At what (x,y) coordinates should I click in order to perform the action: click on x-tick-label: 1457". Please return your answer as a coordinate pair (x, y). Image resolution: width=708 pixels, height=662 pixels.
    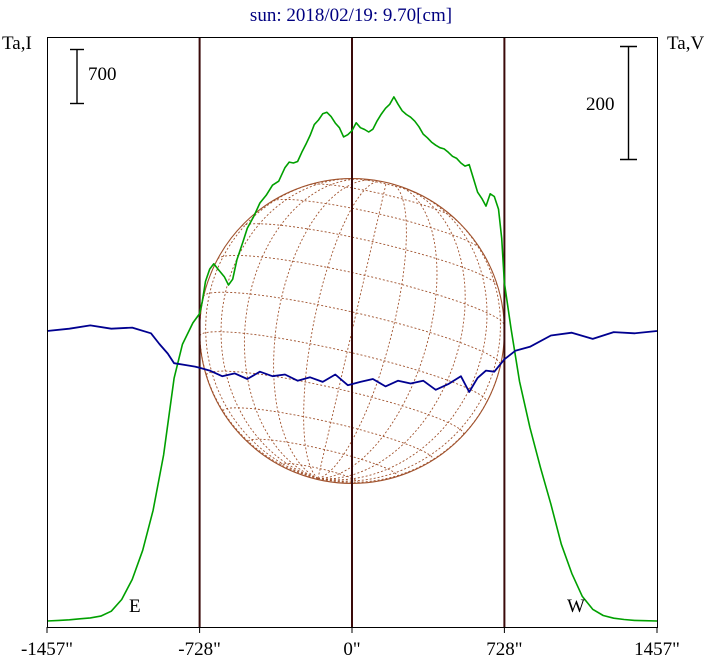
    Looking at the image, I should click on (657, 649).